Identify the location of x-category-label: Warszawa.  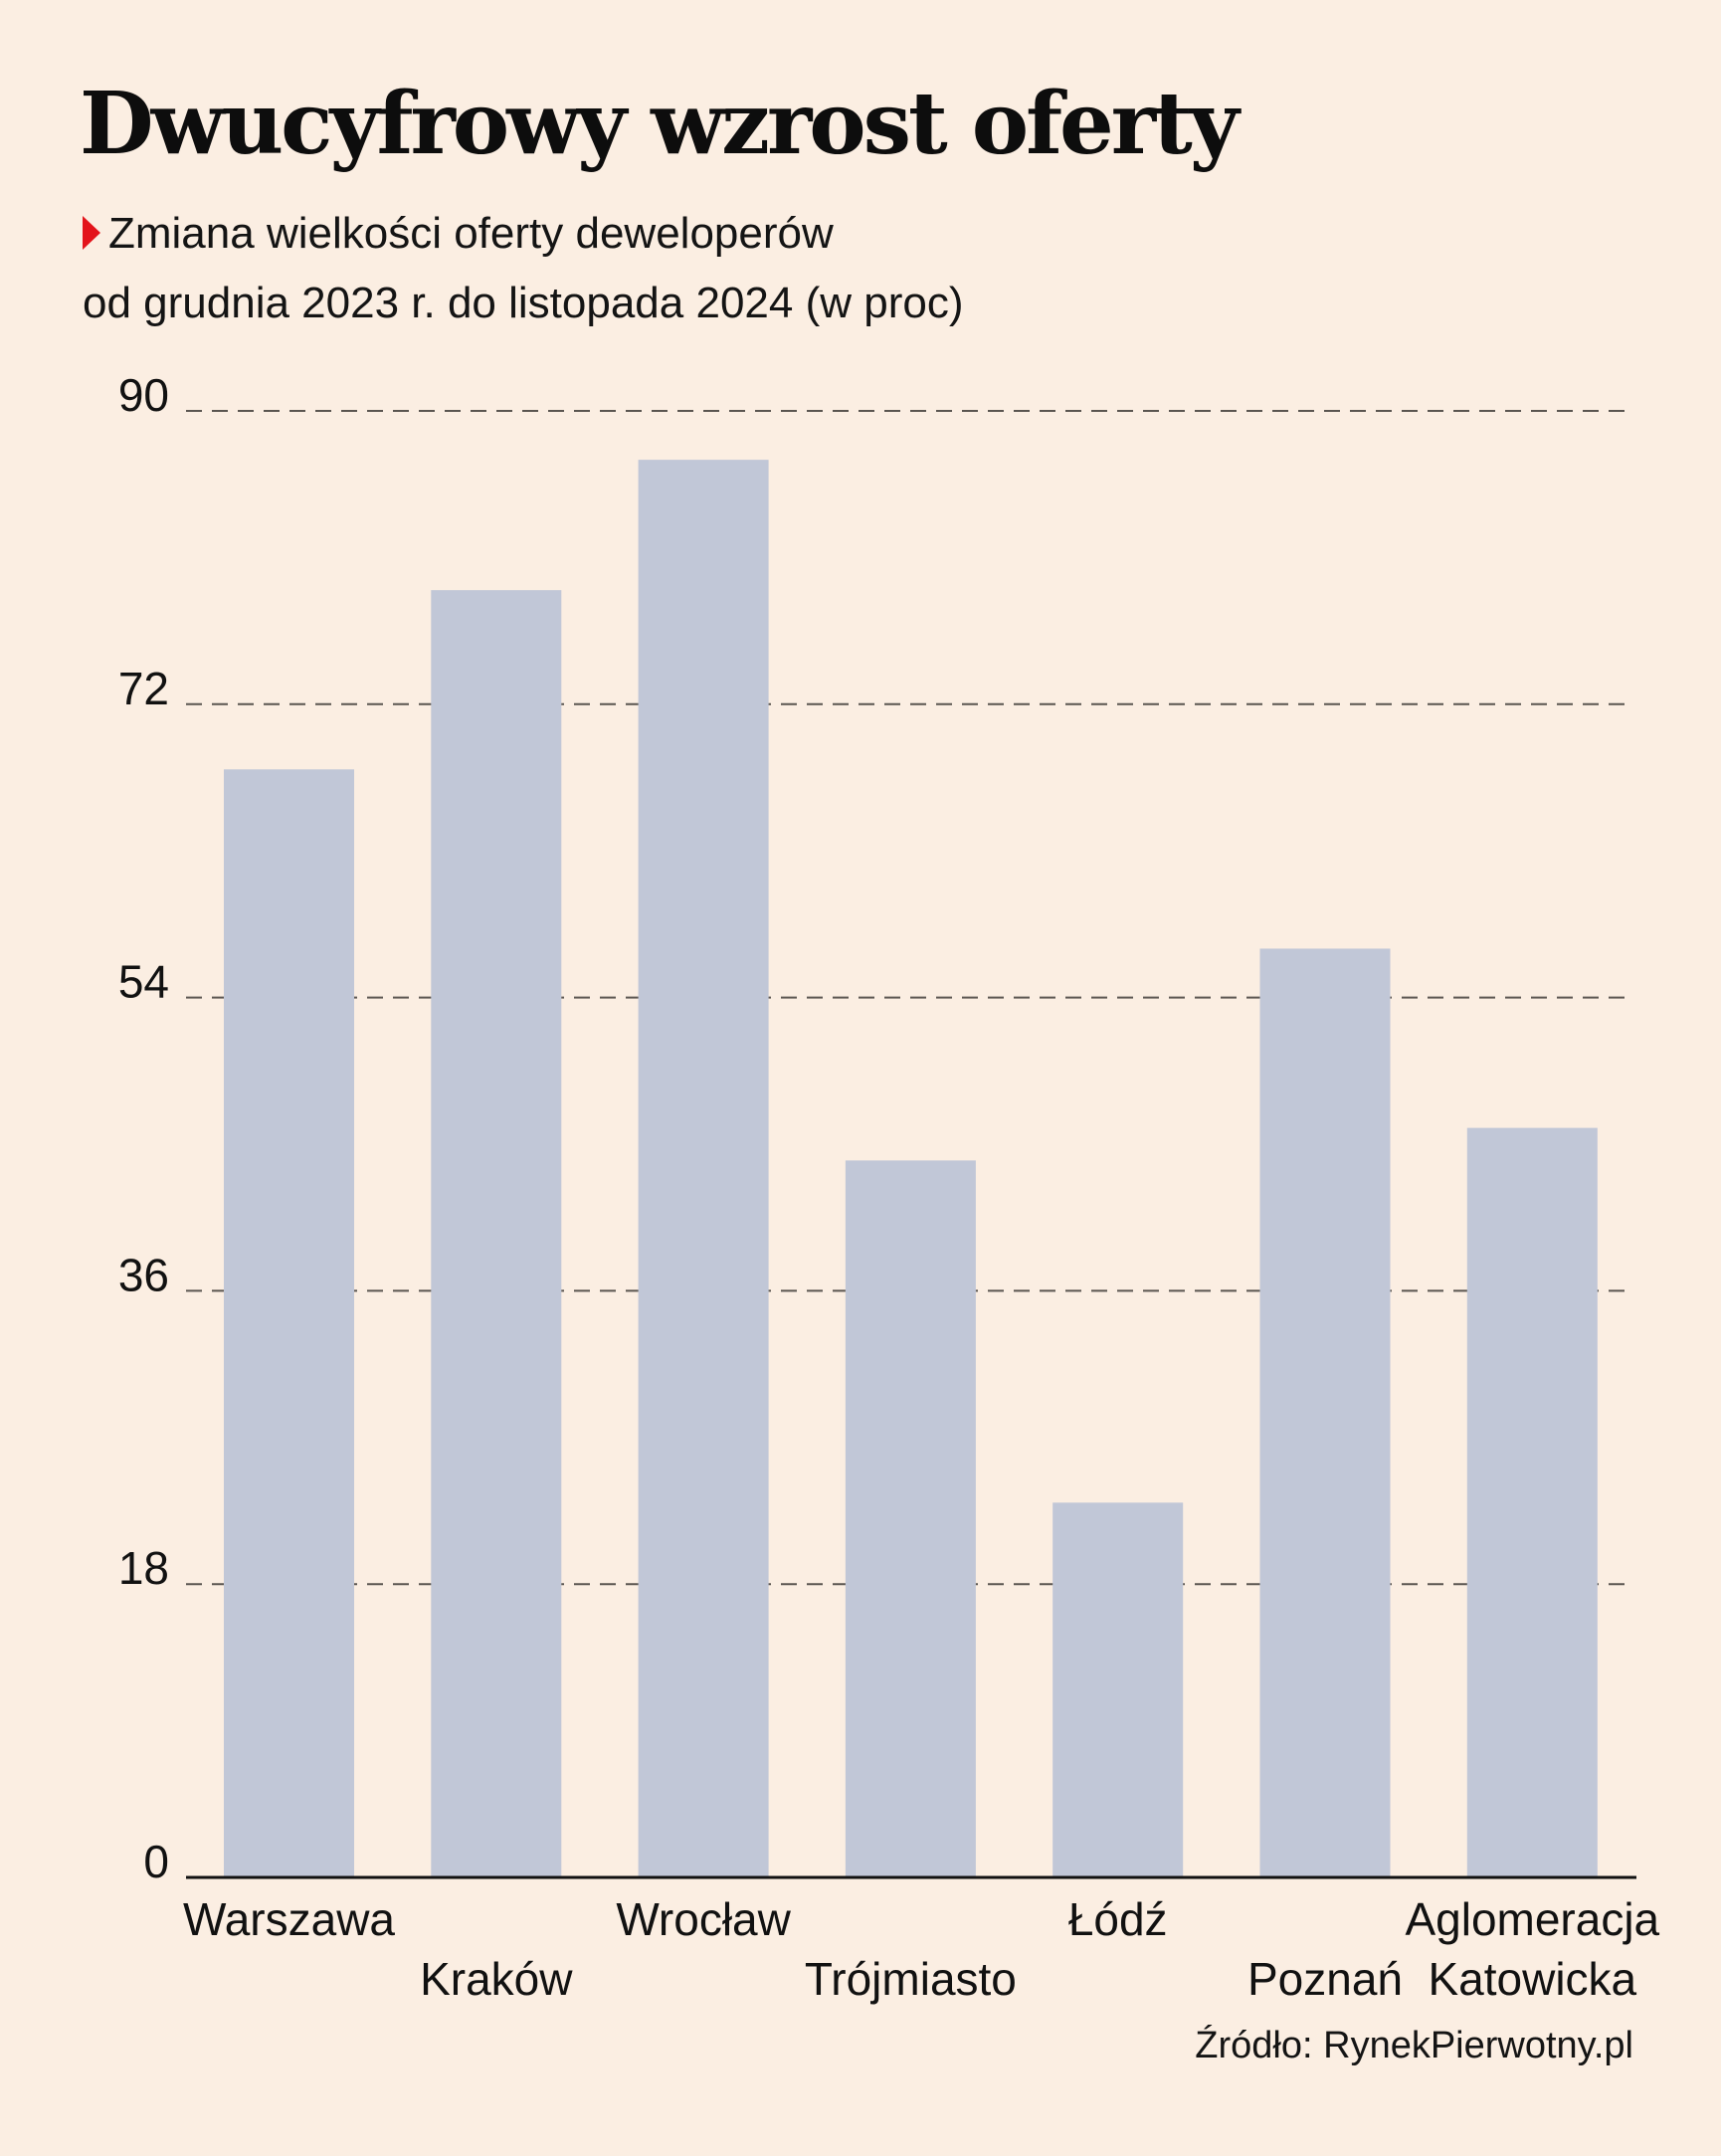
(289, 1919).